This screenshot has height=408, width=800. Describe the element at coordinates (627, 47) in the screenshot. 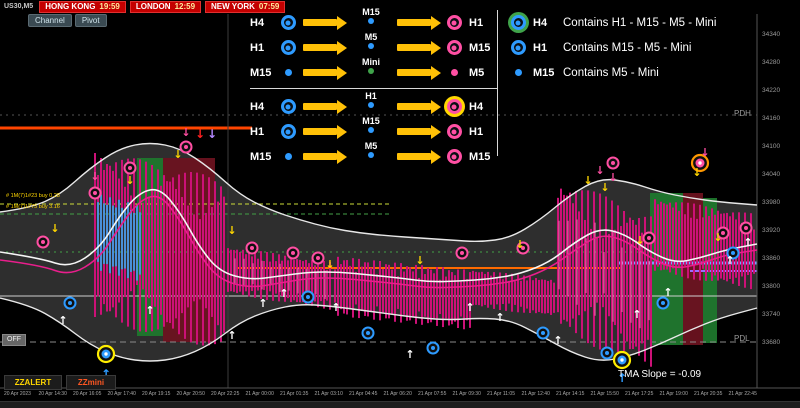

I see `contains-text: Contains M15 - M5 - Mini` at that location.